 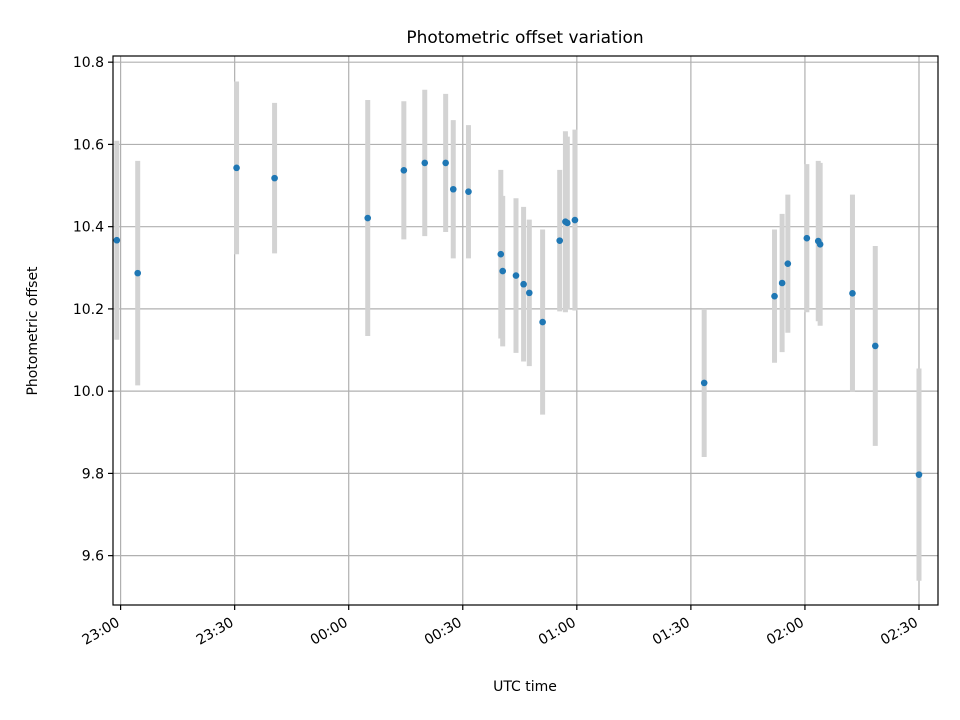 I want to click on y-axis-ticks: 9.6 9.8 10.0 10.2 10.4 10.6 10.8, so click(x=93, y=310).